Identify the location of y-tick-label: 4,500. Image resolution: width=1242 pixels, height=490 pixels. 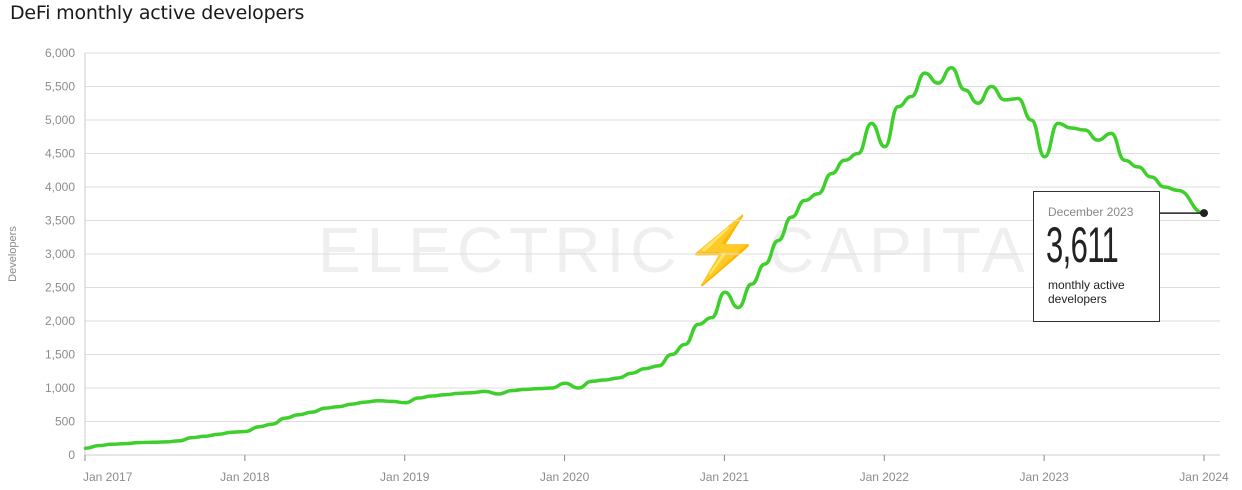
(60, 154).